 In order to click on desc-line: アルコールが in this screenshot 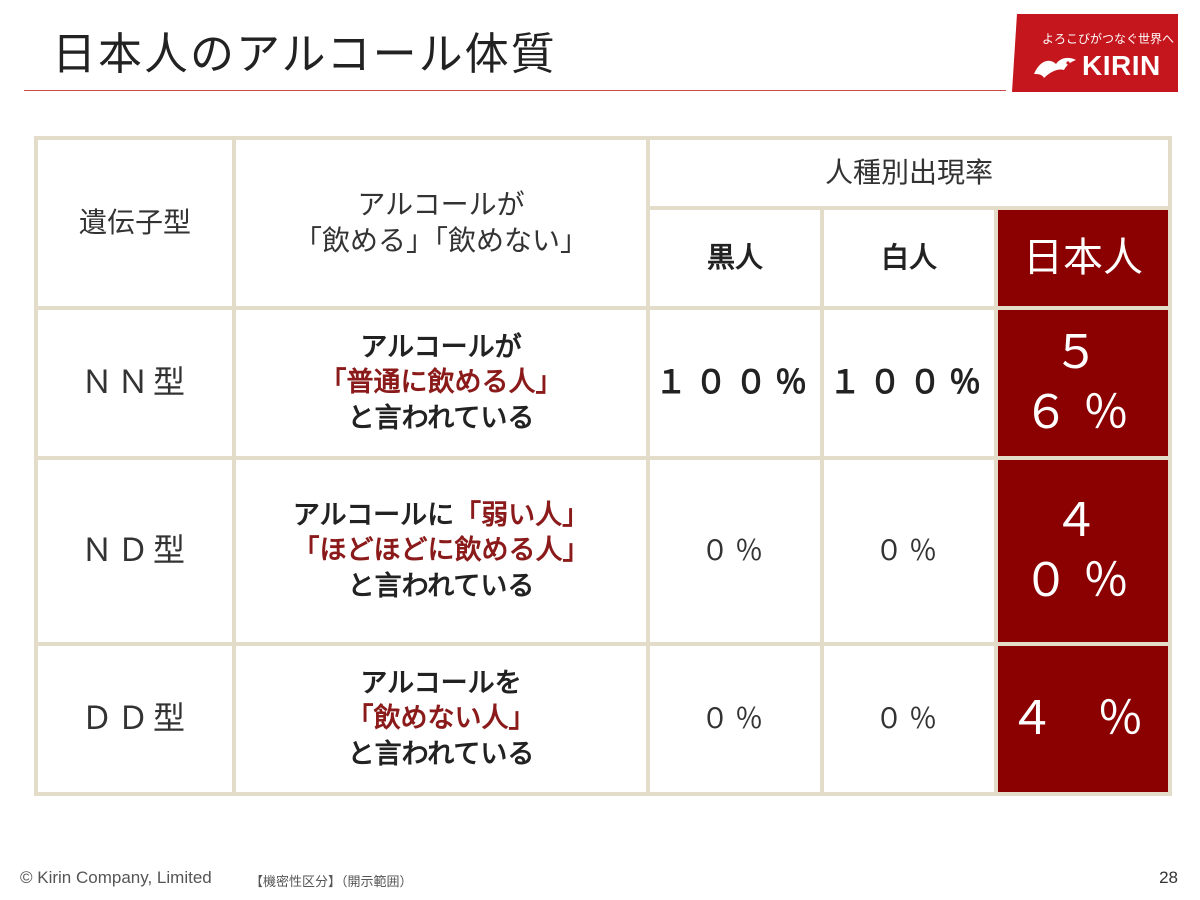, I will do `click(441, 348)`.